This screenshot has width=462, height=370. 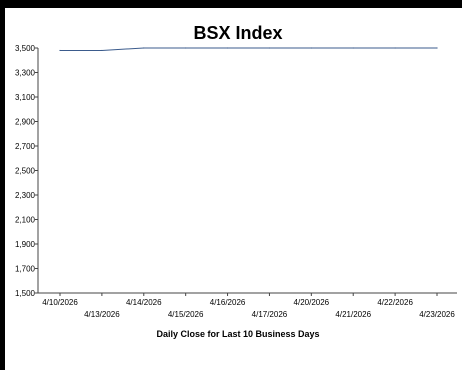 What do you see at coordinates (25, 122) in the screenshot?
I see `y-tick-label: 2,900` at bounding box center [25, 122].